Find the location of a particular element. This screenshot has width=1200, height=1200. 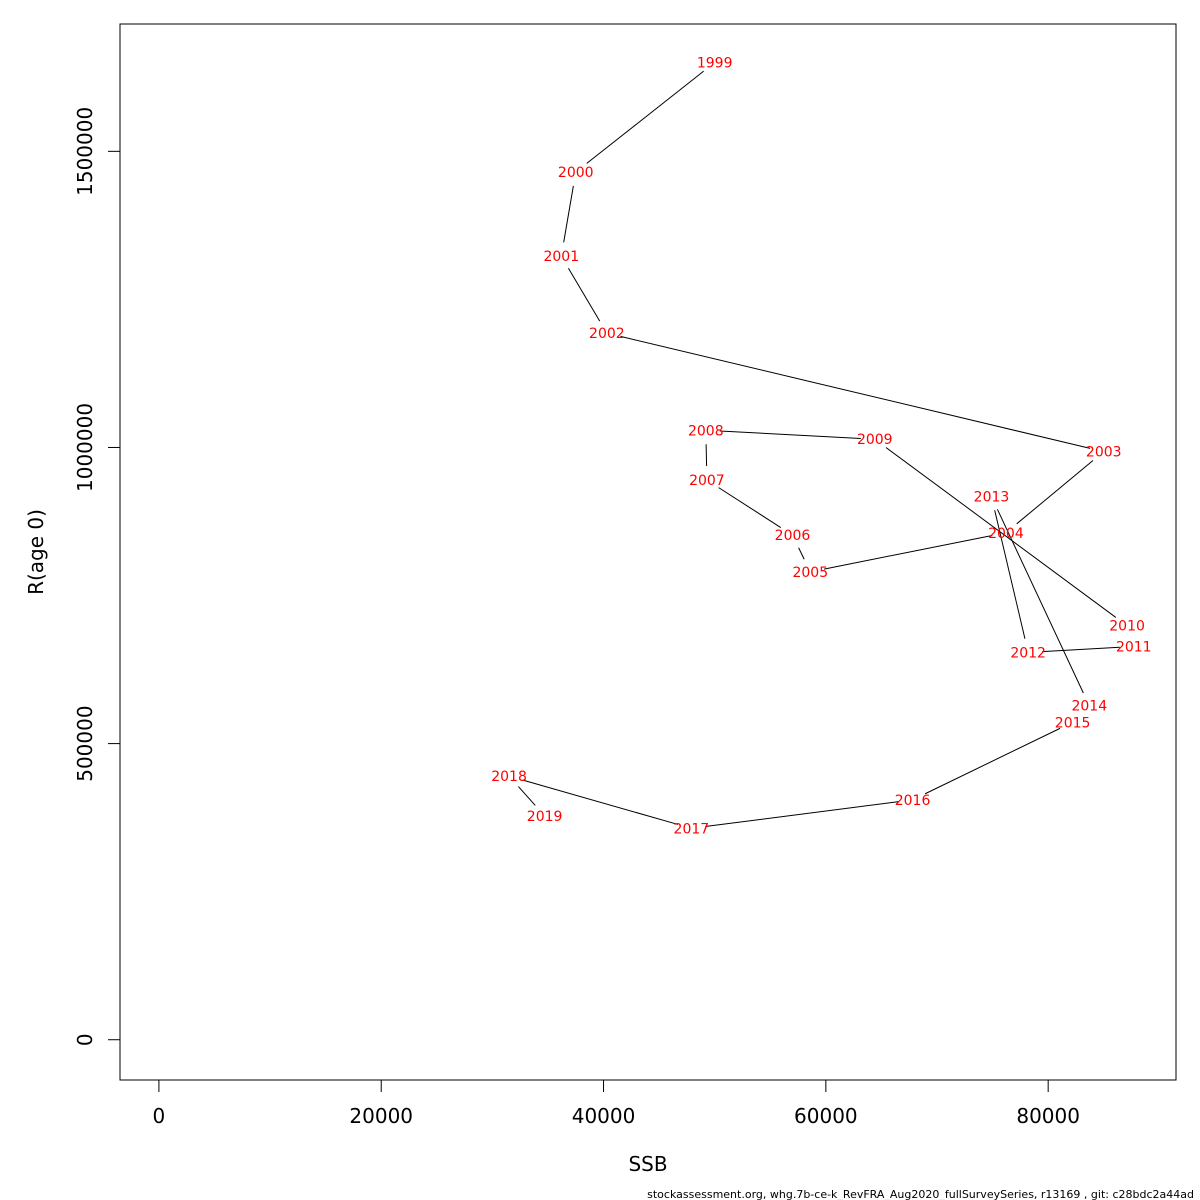

point-label-2016: 2016 is located at coordinates (913, 801).